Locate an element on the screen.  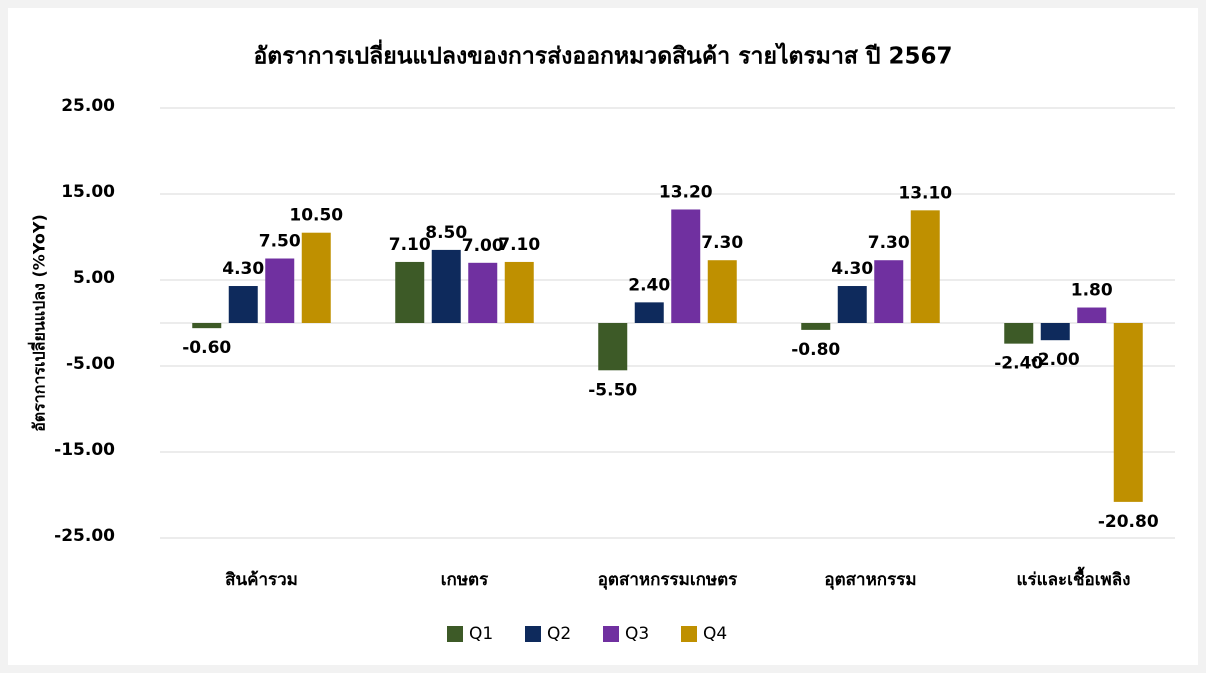
data-label: 7.50 is located at coordinates (280, 242).